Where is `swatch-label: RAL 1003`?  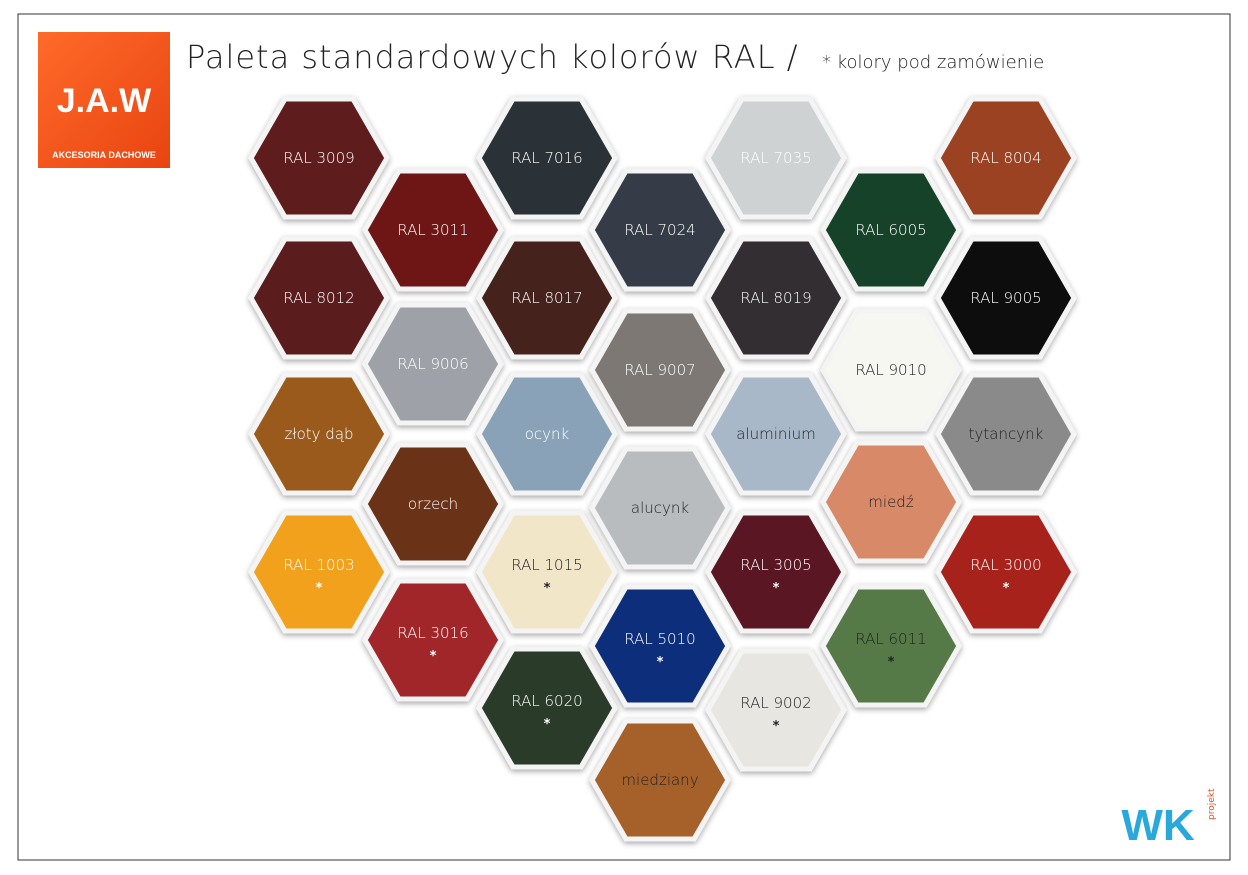
swatch-label: RAL 1003 is located at coordinates (318, 565).